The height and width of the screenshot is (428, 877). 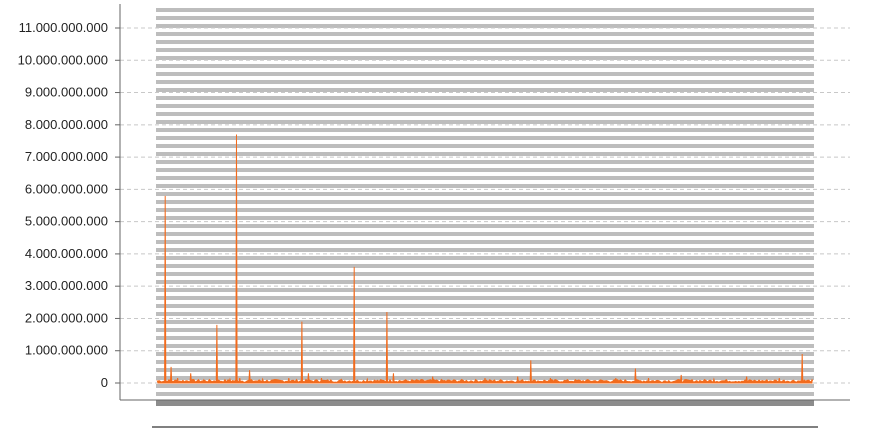 I want to click on y-tick-label: 7.000.000.000, so click(x=66, y=156).